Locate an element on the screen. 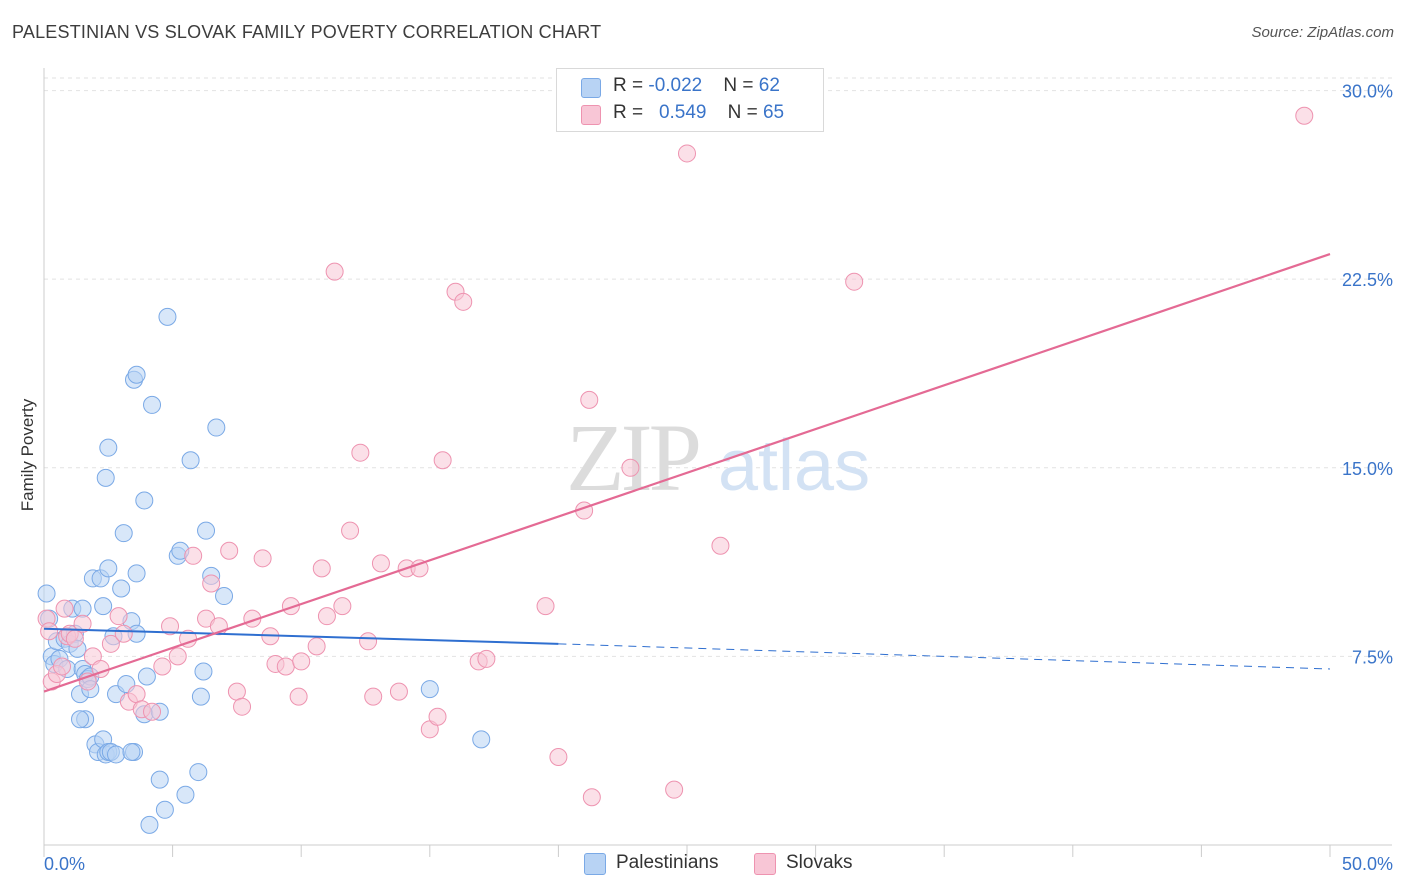  legend-n-value: 62 is located at coordinates (769, 85).